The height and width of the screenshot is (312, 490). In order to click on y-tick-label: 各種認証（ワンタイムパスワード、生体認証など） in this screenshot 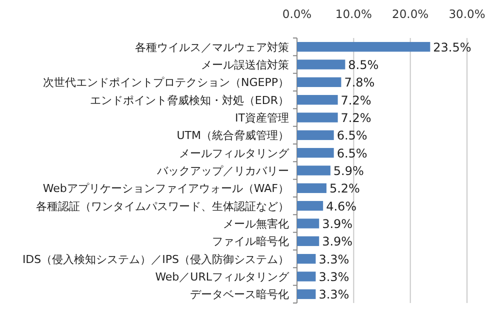, I will do `click(162, 206)`.